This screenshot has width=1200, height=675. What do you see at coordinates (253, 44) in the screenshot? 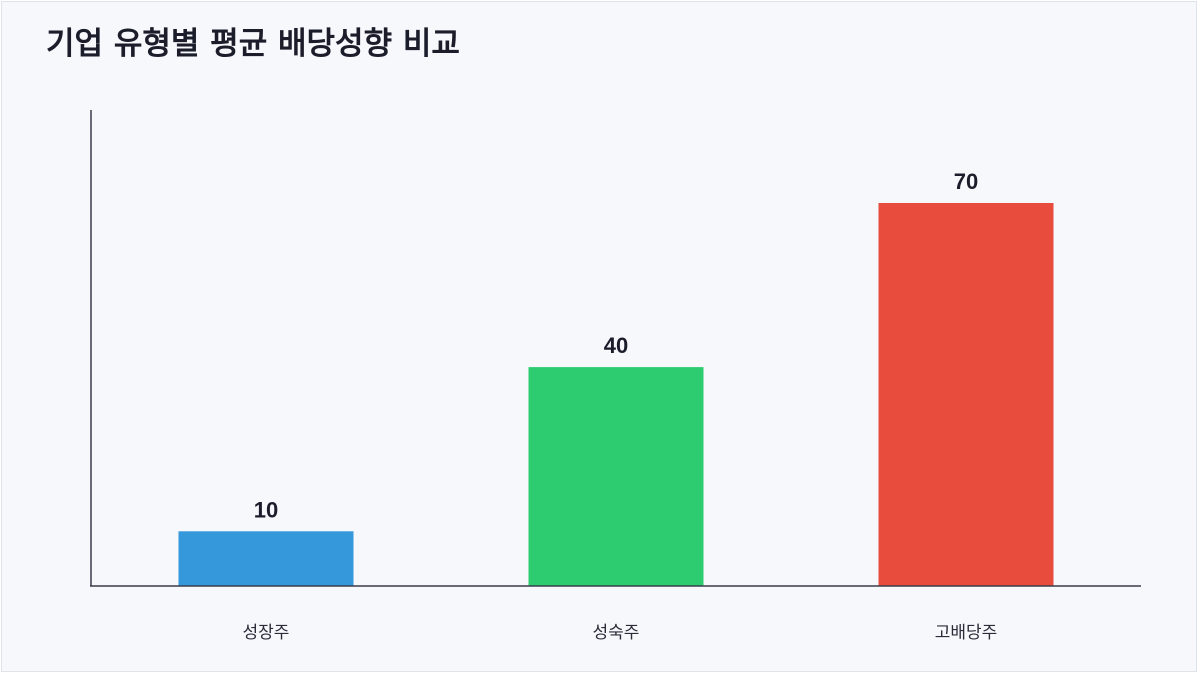
I see `chart-title: 기업 유형별 평균 배당성향 비교` at bounding box center [253, 44].